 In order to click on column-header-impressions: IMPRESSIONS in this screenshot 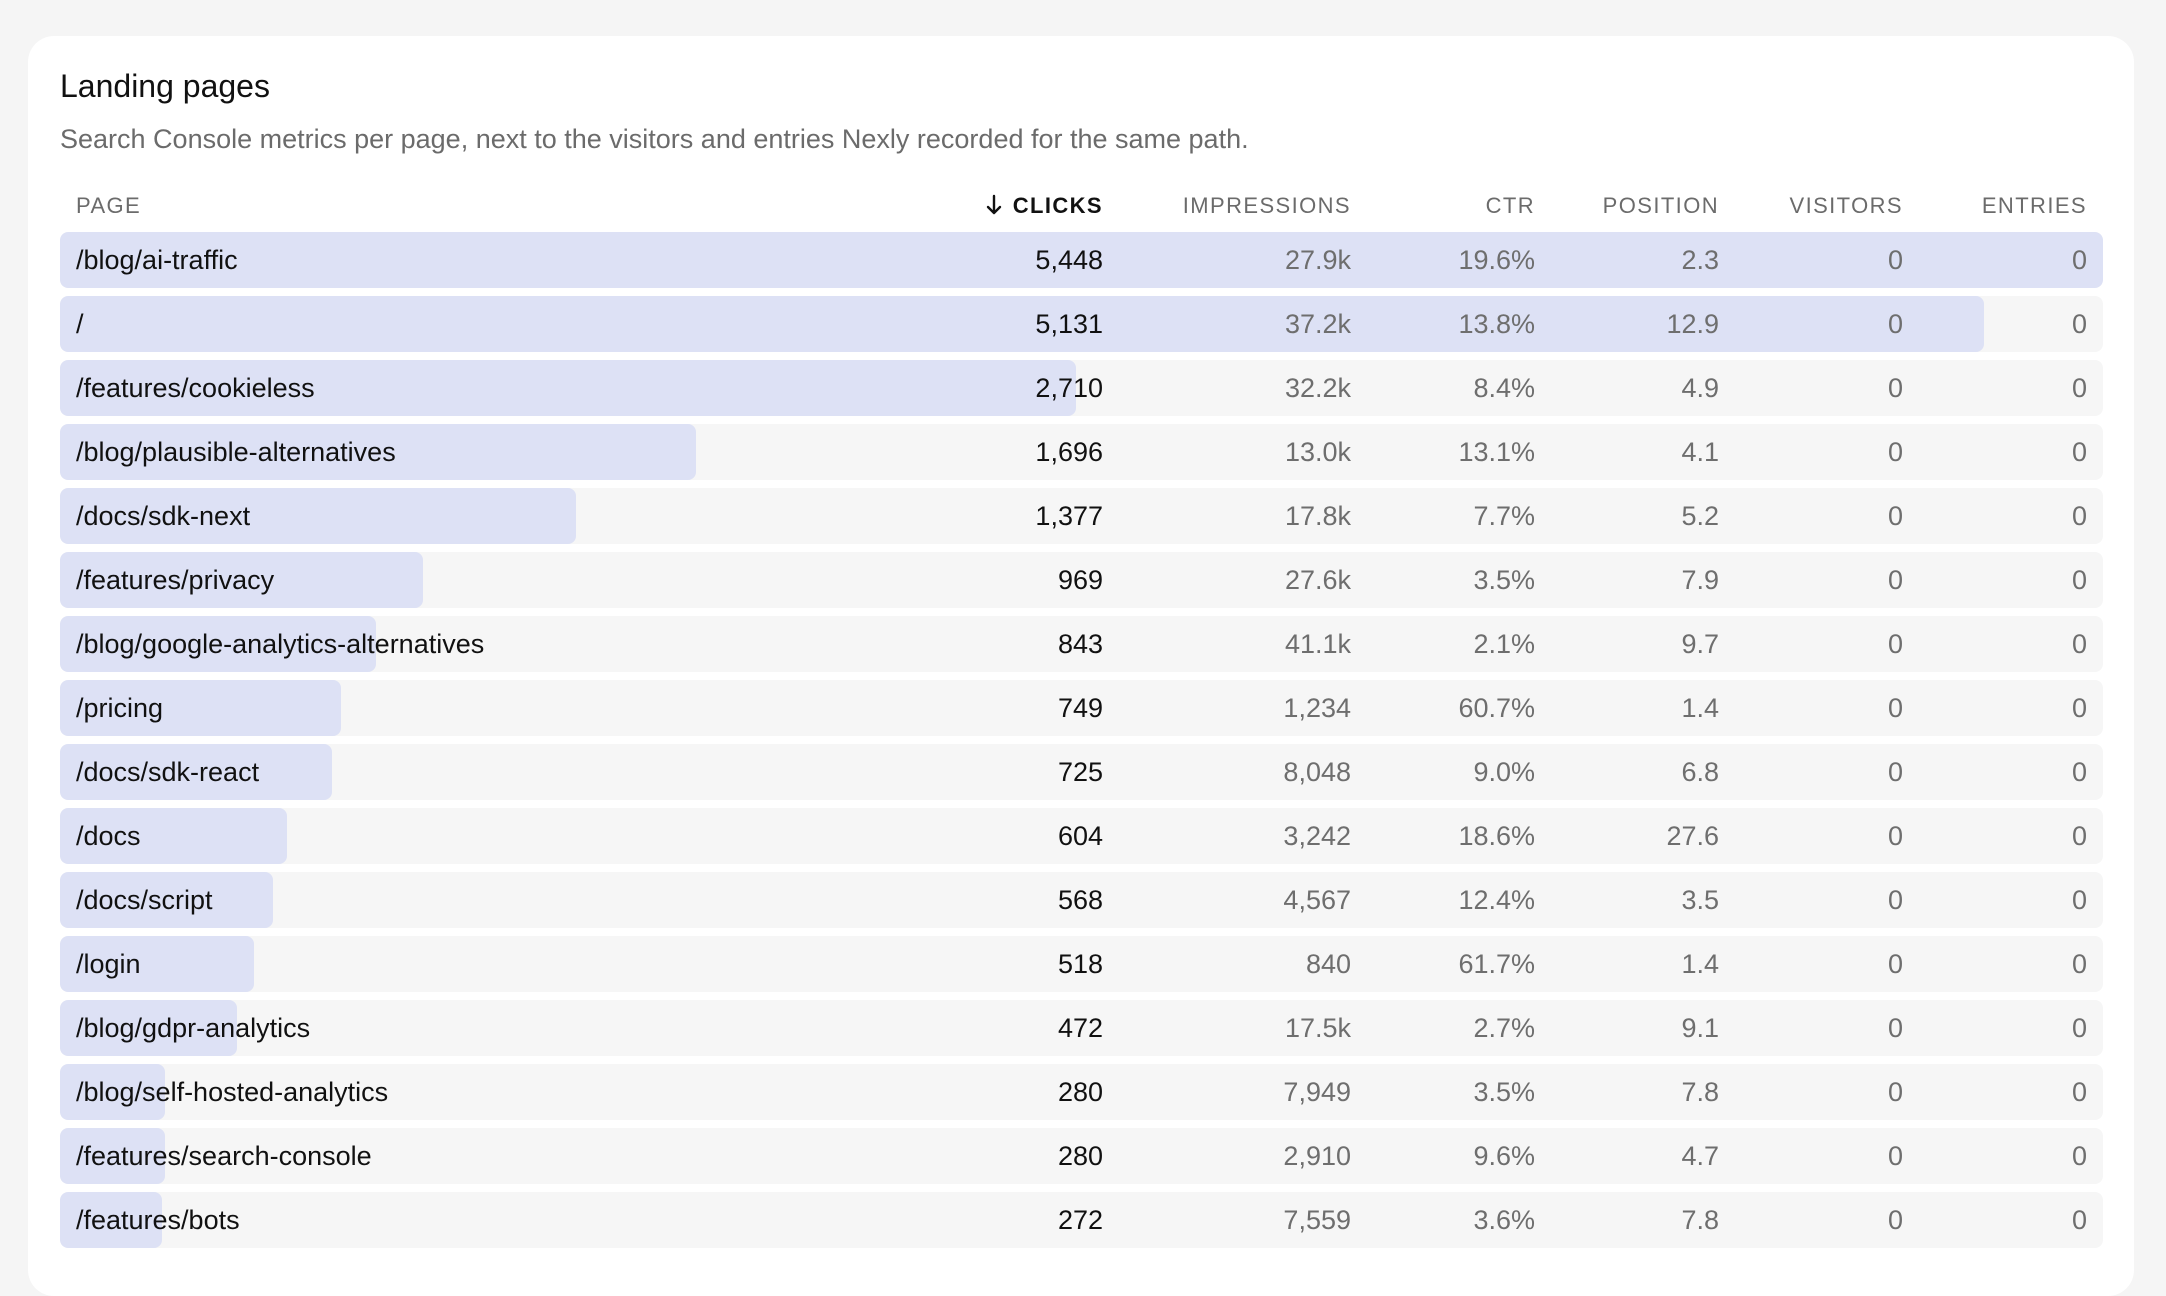, I will do `click(1266, 205)`.